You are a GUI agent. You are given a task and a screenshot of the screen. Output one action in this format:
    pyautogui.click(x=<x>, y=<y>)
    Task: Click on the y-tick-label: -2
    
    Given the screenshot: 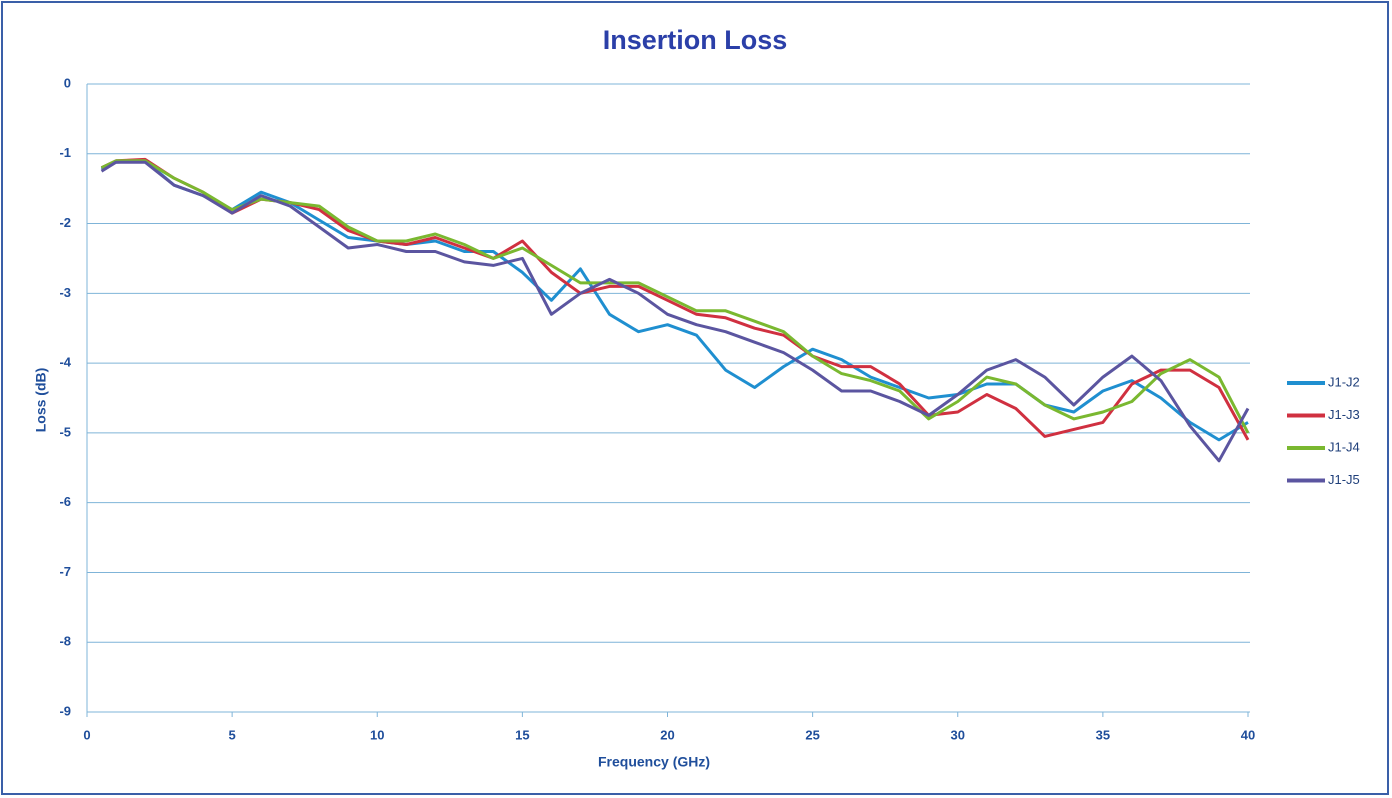 What is the action you would take?
    pyautogui.click(x=65, y=222)
    